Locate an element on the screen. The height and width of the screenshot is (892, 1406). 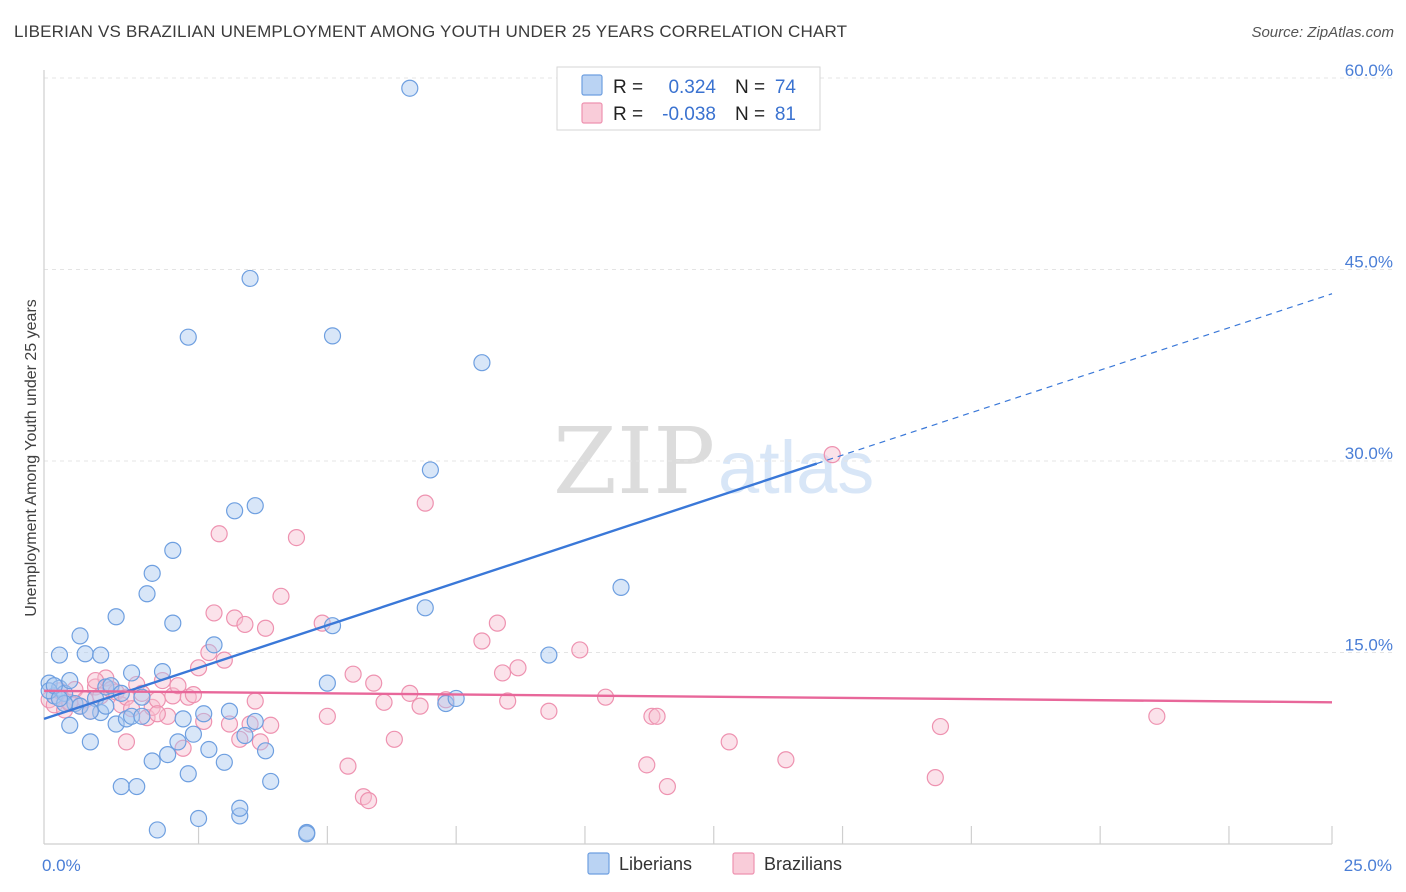
legend-r-value-brazilians: -0.038 is located at coordinates (689, 114).